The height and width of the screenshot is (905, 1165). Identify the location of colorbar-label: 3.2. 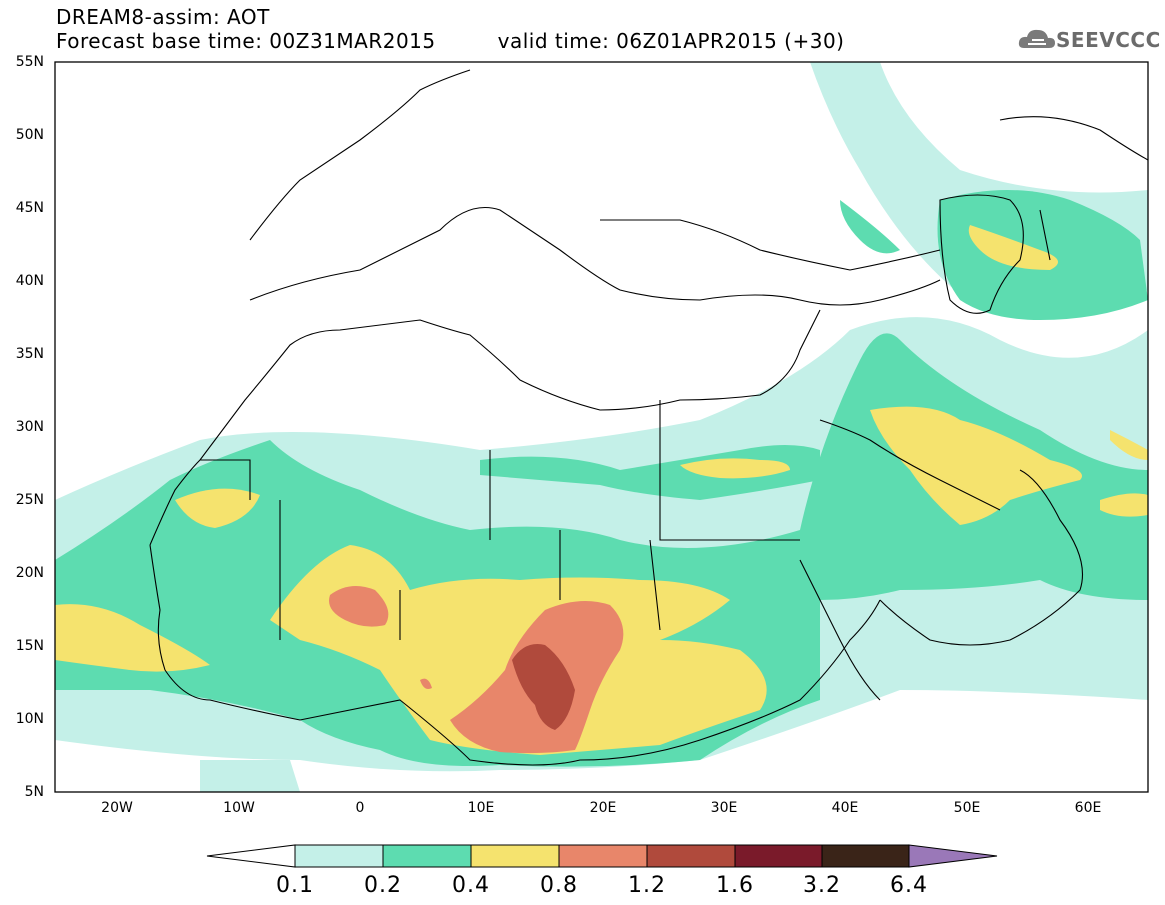
(822, 885).